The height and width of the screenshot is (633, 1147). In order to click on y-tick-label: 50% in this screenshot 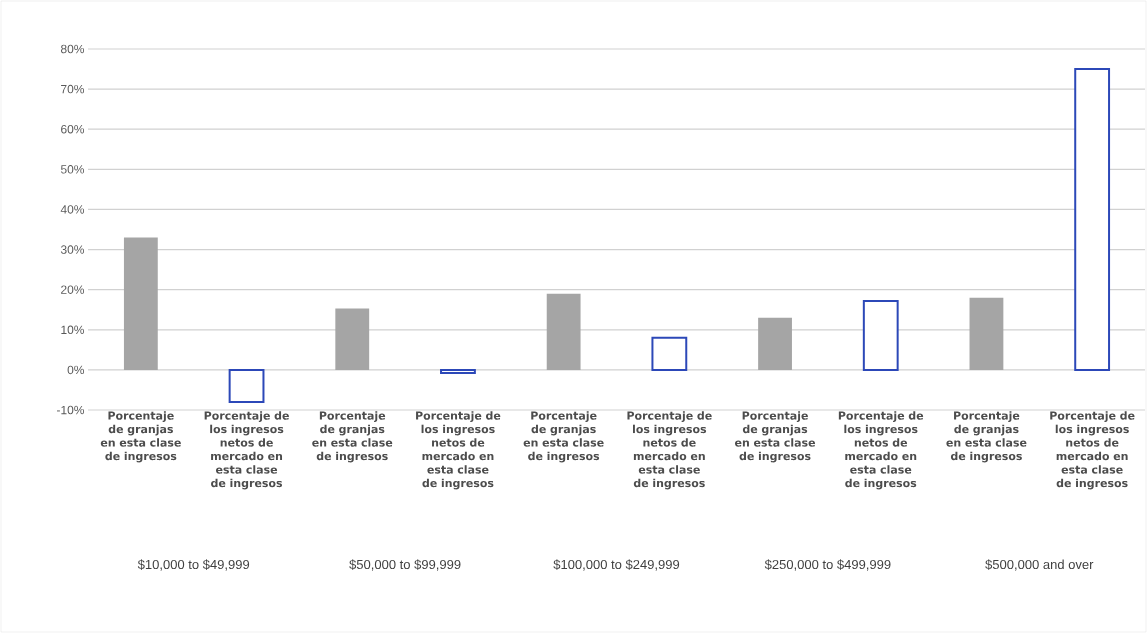, I will do `click(72, 169)`.